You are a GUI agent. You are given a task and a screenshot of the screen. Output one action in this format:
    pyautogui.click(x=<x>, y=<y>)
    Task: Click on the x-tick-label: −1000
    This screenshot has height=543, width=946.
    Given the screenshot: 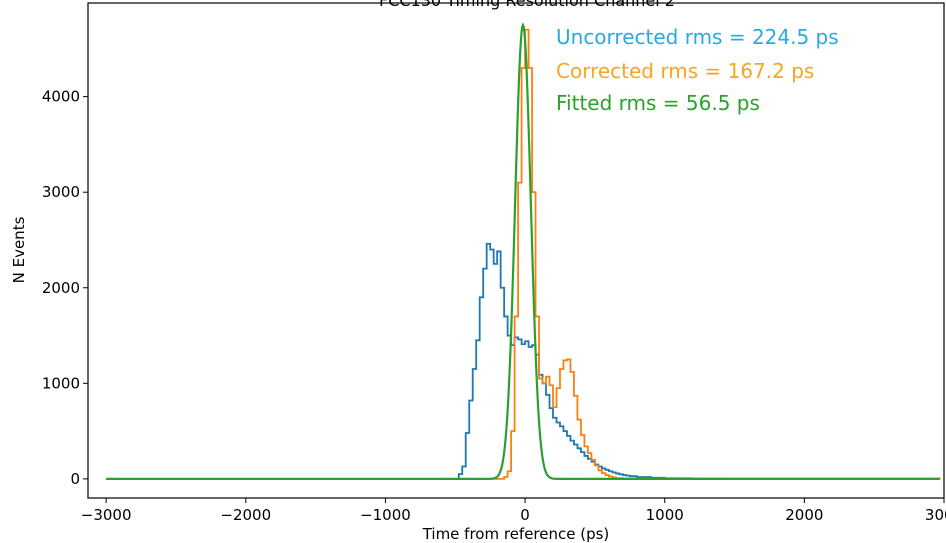 What is the action you would take?
    pyautogui.click(x=385, y=515)
    